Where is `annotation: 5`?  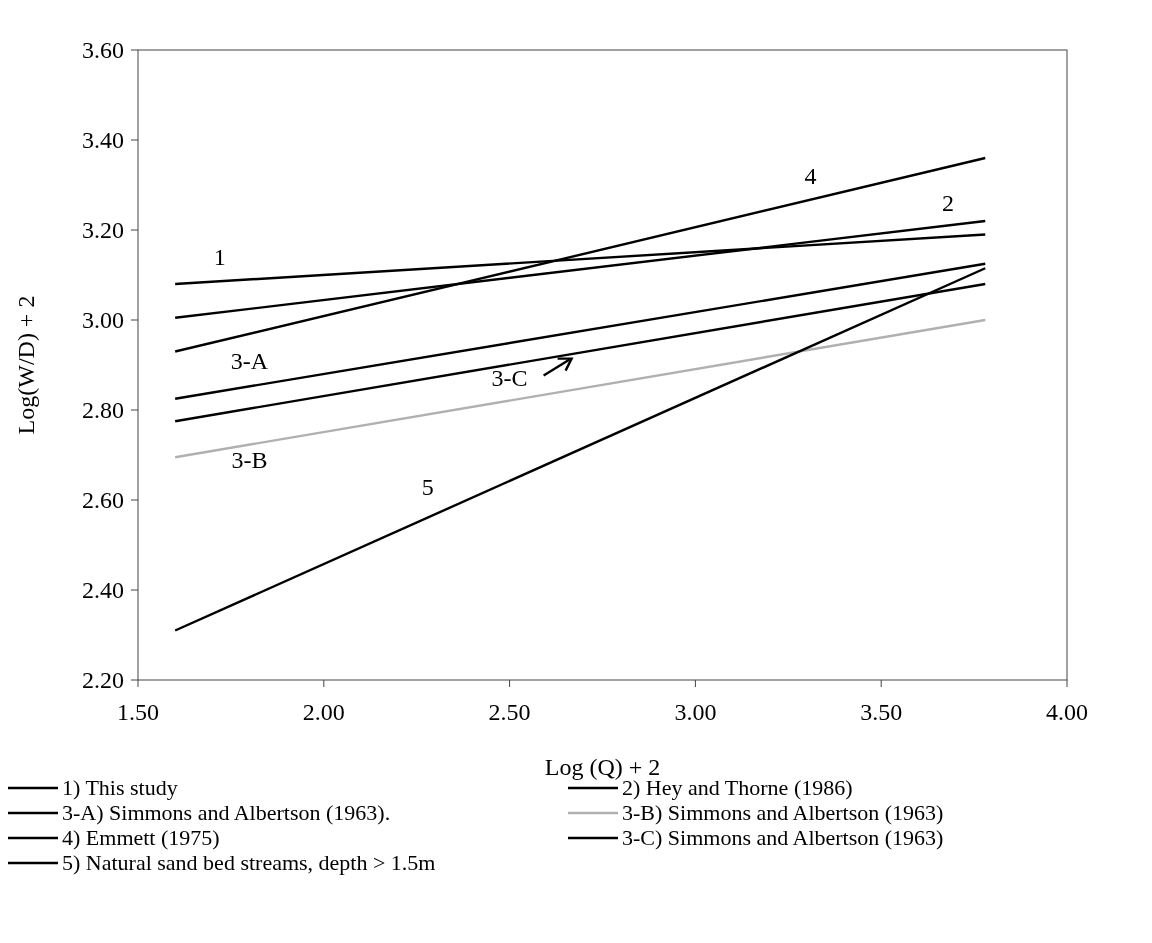 annotation: 5 is located at coordinates (427, 486).